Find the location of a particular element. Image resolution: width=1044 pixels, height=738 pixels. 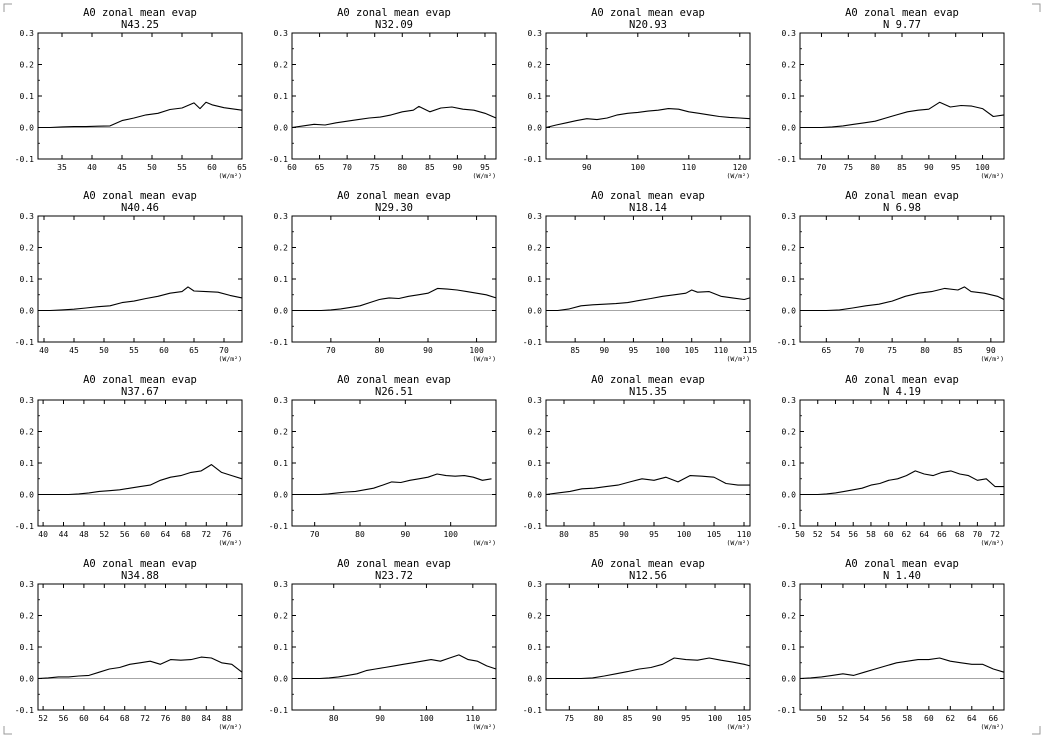

chart-subtitle: N 4.19 is located at coordinates (902, 392).